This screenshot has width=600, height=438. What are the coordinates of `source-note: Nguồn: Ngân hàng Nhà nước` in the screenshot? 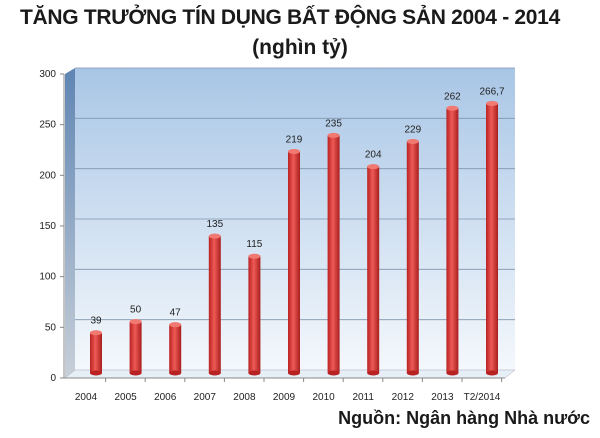 It's located at (464, 418).